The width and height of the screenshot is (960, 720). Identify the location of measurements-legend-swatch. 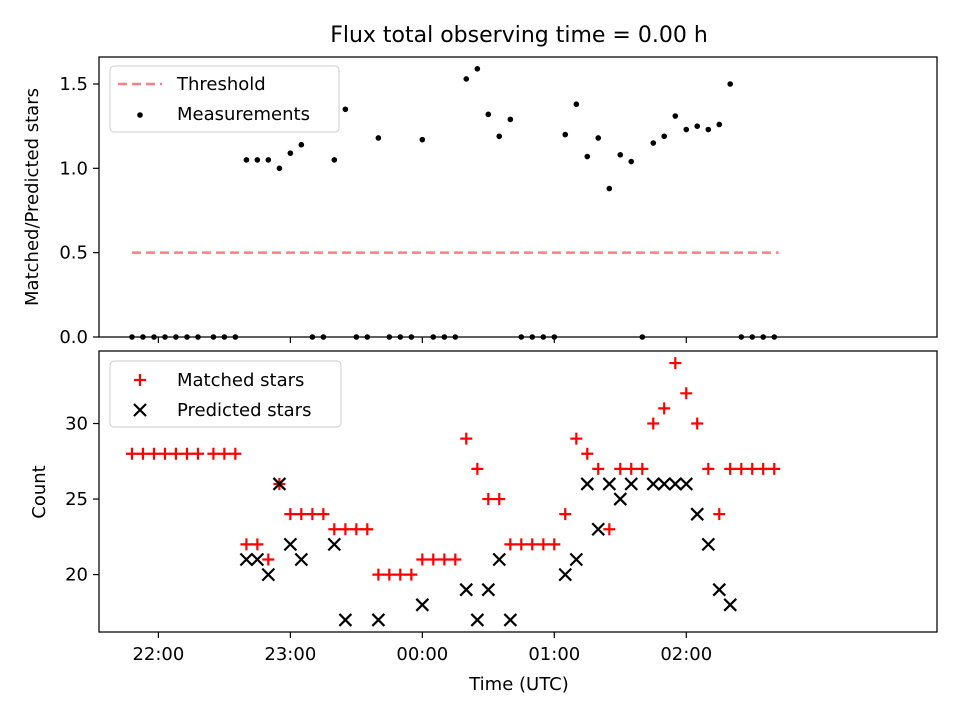
(140, 115).